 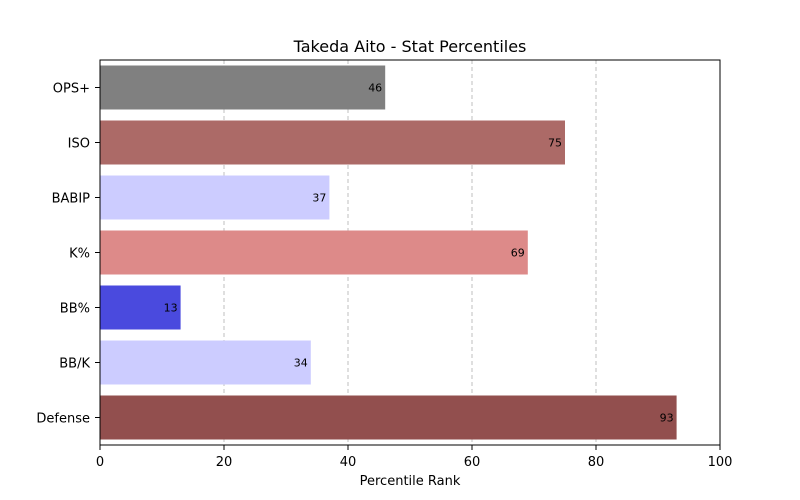 What do you see at coordinates (171, 308) in the screenshot?
I see `data-label-bb: 13` at bounding box center [171, 308].